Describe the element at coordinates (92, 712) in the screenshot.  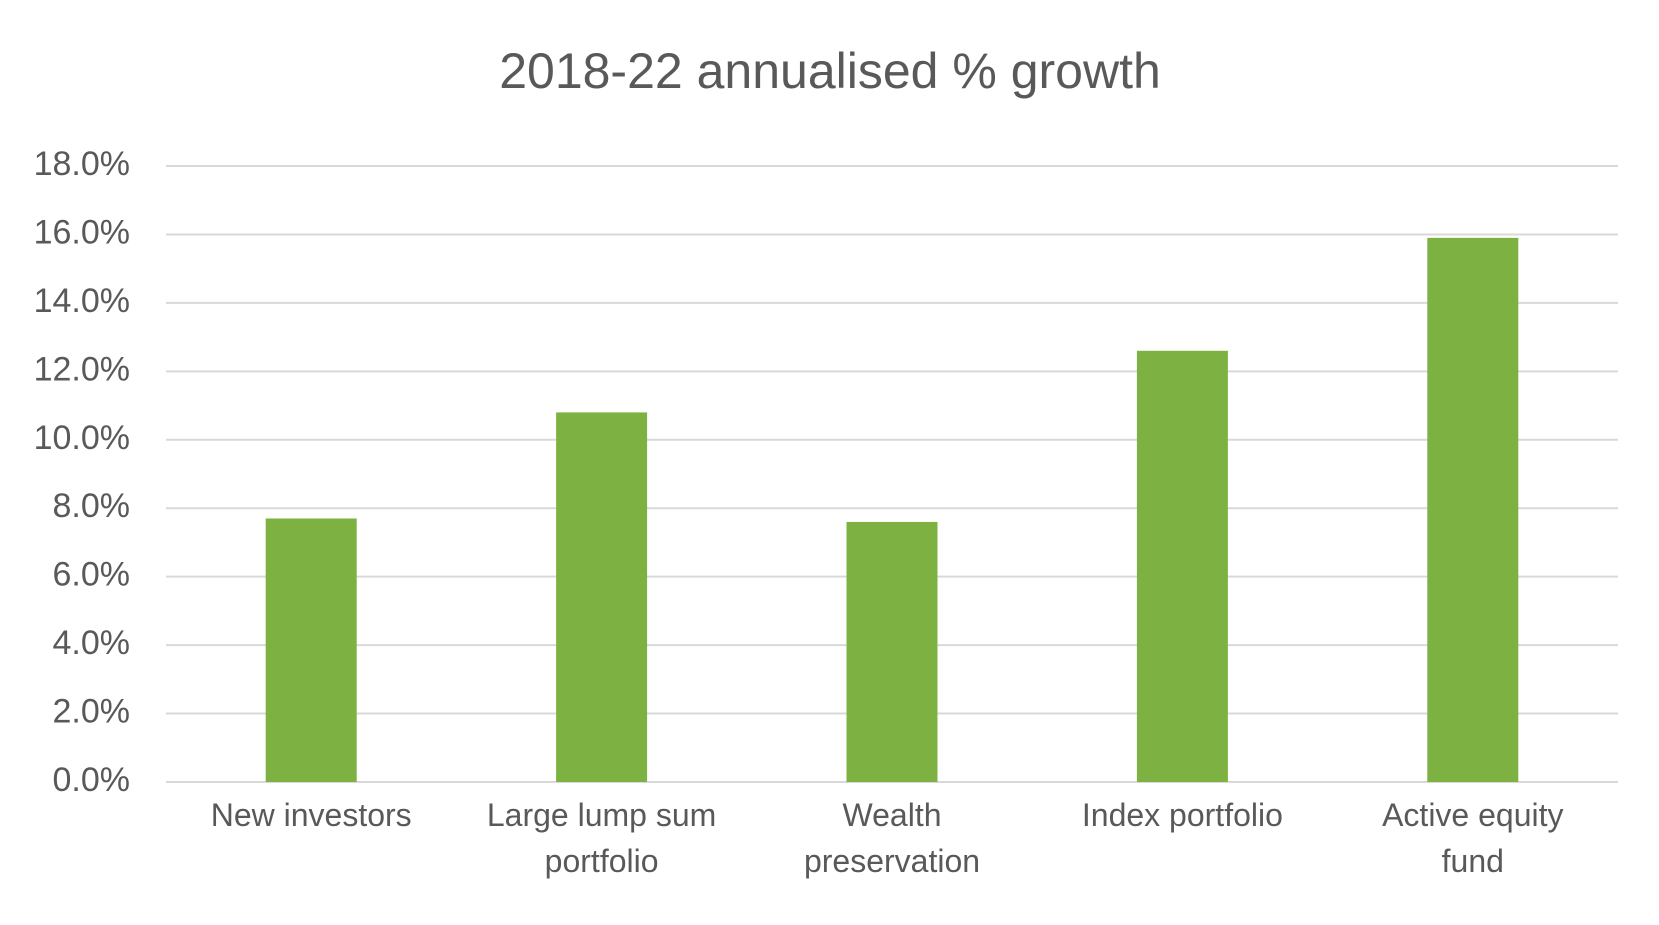
I see `y-tick-label: 2.0%` at that location.